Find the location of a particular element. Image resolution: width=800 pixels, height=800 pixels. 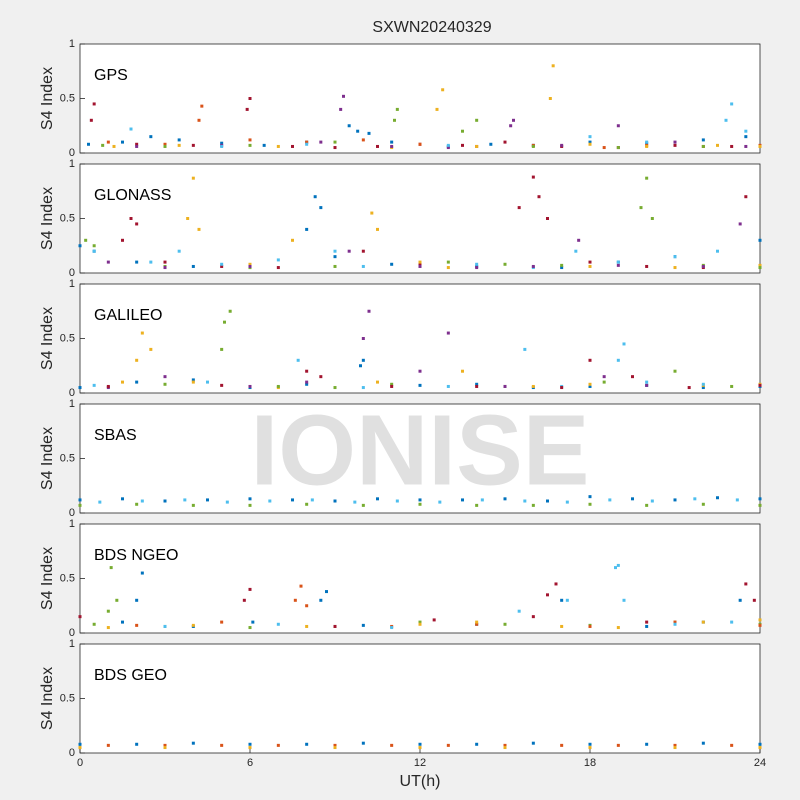

watermark: IONISE is located at coordinates (420, 450).